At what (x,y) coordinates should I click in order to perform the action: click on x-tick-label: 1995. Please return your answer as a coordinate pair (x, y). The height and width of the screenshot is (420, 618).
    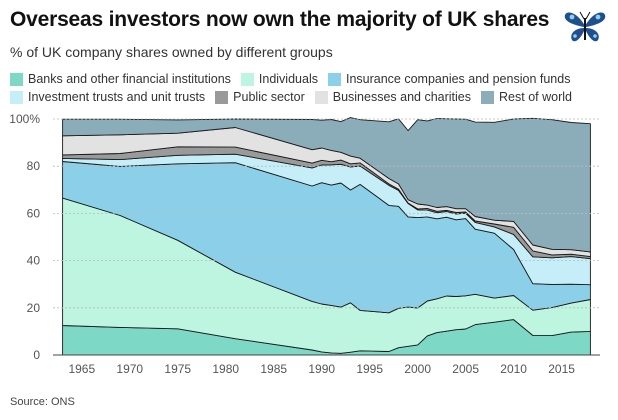
    Looking at the image, I should click on (369, 369).